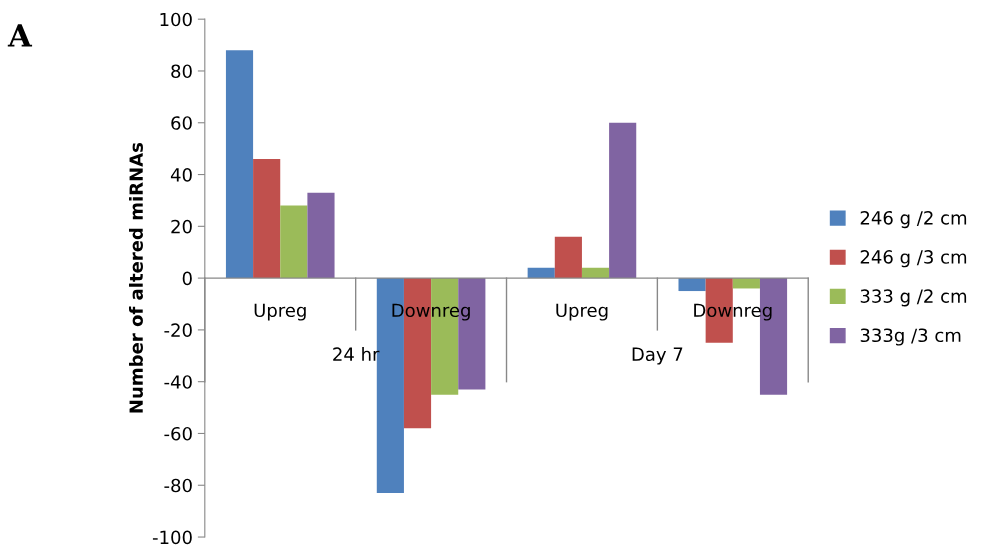 This screenshot has height=548, width=1004. Describe the element at coordinates (178, 382) in the screenshot. I see `y-tick-label: -40` at that location.